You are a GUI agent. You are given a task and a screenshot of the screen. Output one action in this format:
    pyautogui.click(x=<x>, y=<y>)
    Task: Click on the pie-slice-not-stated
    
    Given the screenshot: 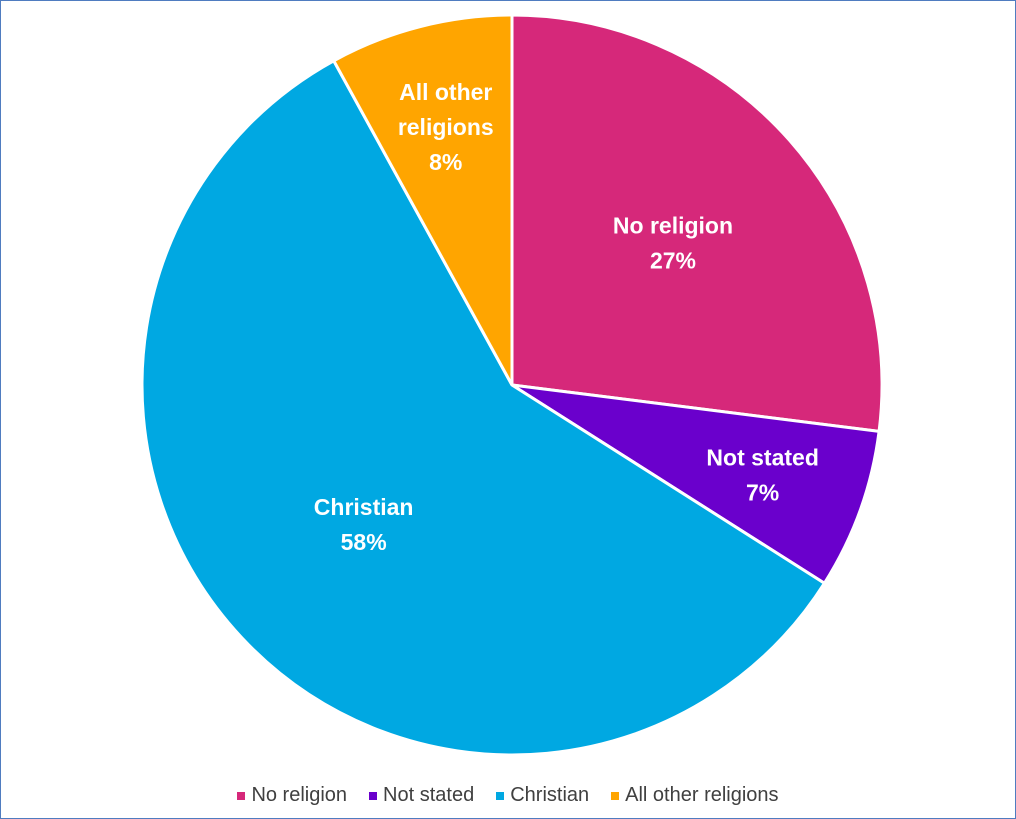 What is the action you would take?
    pyautogui.click(x=696, y=484)
    